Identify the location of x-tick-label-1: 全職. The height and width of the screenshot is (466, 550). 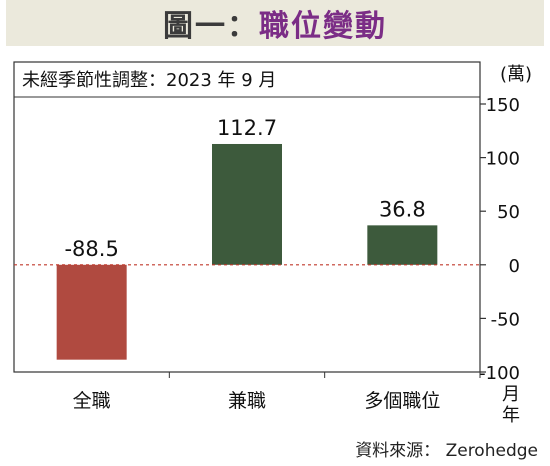
(92, 401).